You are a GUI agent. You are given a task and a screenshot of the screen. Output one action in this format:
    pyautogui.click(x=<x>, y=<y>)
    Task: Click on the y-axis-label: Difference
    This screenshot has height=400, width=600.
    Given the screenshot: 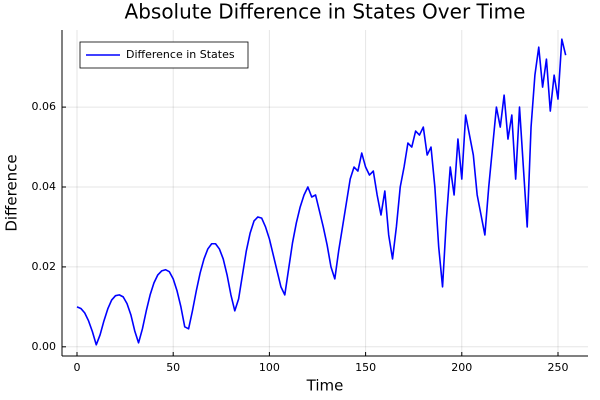 What is the action you would take?
    pyautogui.click(x=12, y=192)
    